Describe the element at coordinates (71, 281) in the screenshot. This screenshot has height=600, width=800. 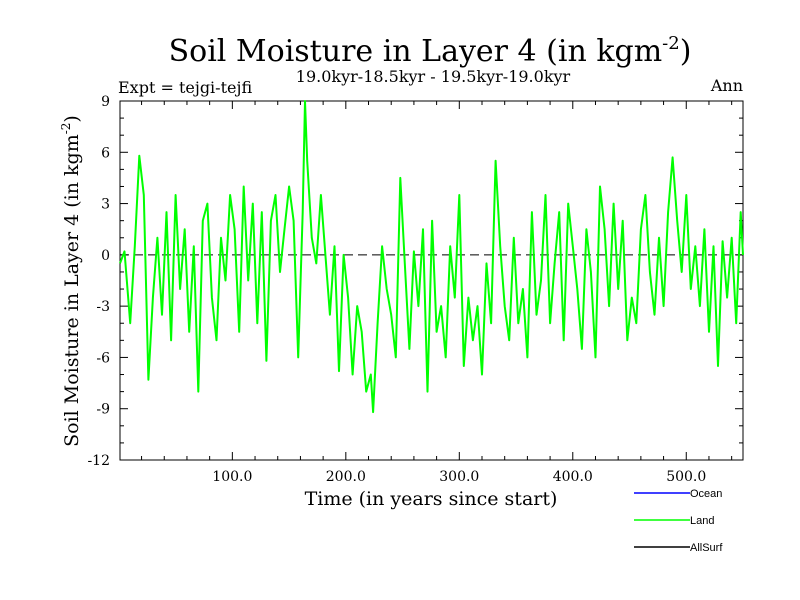
I see `y-axis-label: Soil Moisture in Layer 4 (in kgm-2)` at that location.